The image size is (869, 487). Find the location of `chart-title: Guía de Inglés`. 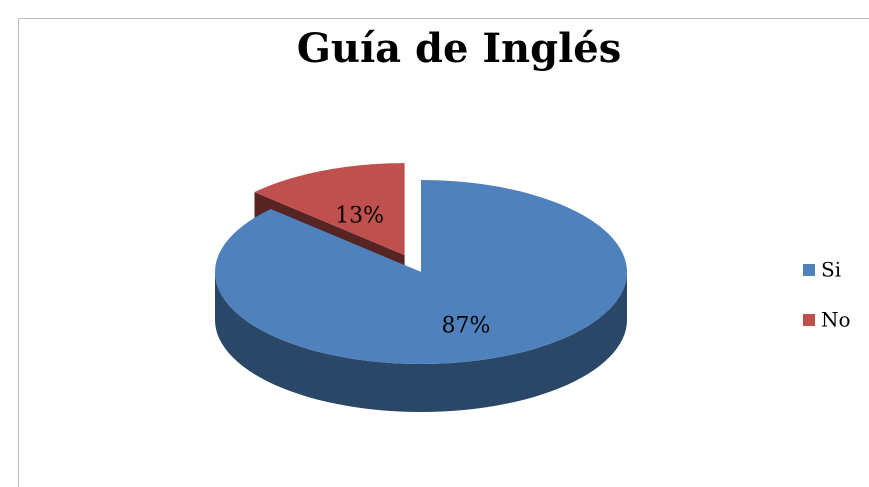

chart-title: Guía de Inglés is located at coordinates (459, 48).